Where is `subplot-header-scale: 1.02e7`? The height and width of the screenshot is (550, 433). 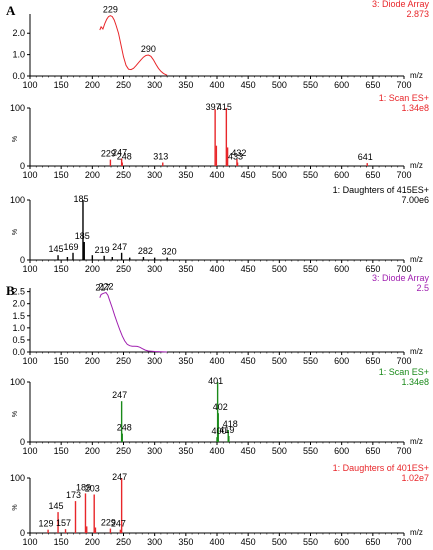 subplot-header-scale: 1.02e7 is located at coordinates (415, 478).